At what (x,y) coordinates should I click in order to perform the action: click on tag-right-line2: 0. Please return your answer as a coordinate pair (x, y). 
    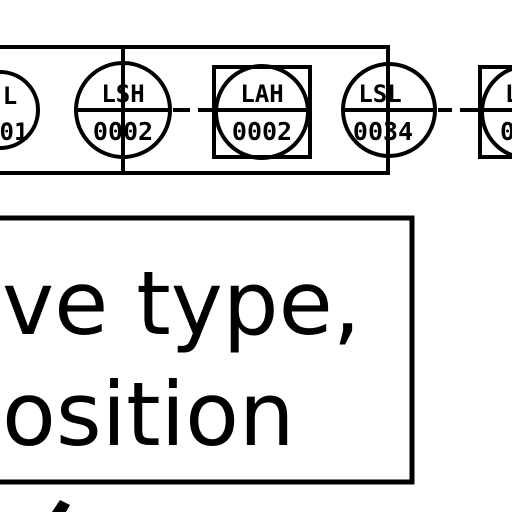
    Looking at the image, I should click on (506, 131).